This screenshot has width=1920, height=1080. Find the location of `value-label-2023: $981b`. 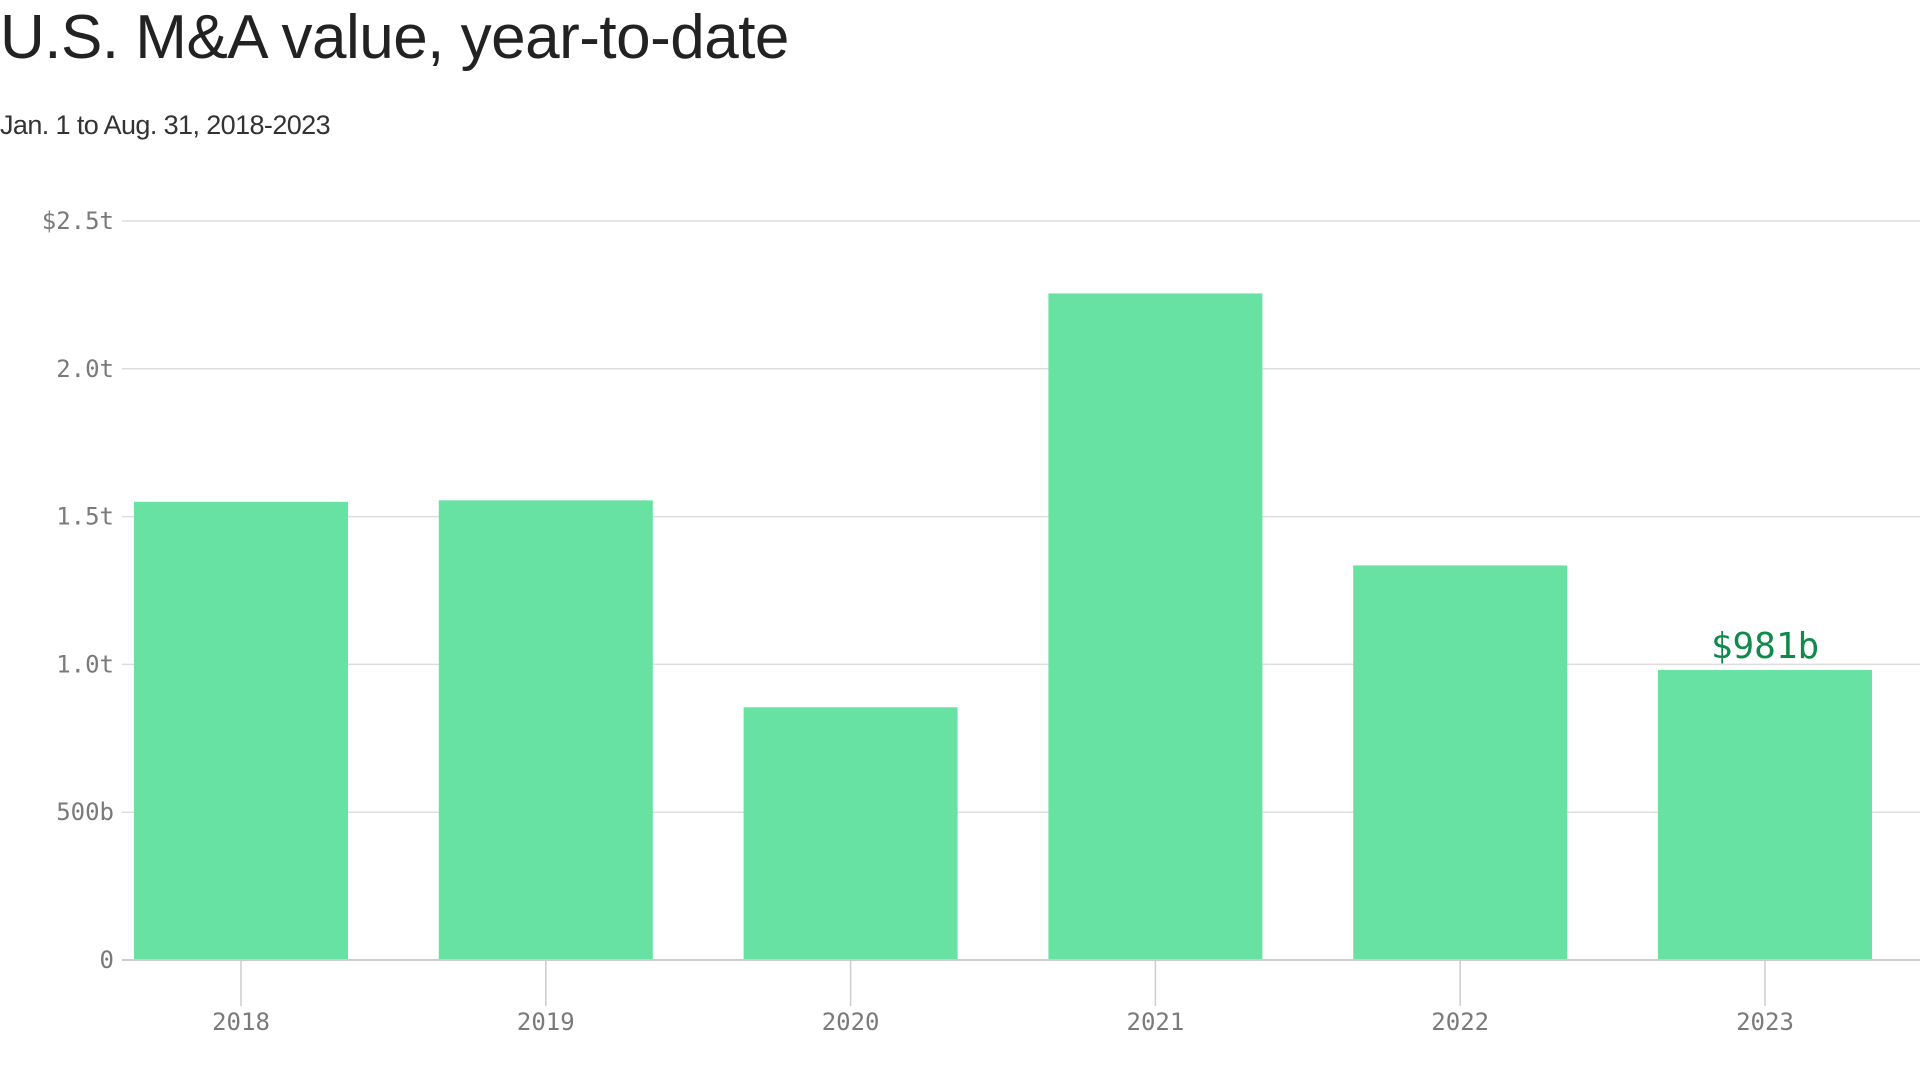

value-label-2023: $981b is located at coordinates (1765, 646).